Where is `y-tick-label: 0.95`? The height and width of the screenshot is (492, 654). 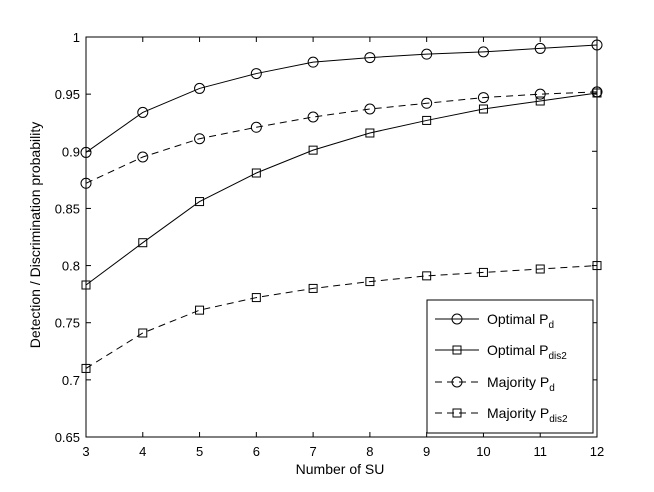 y-tick-label: 0.95 is located at coordinates (67, 94).